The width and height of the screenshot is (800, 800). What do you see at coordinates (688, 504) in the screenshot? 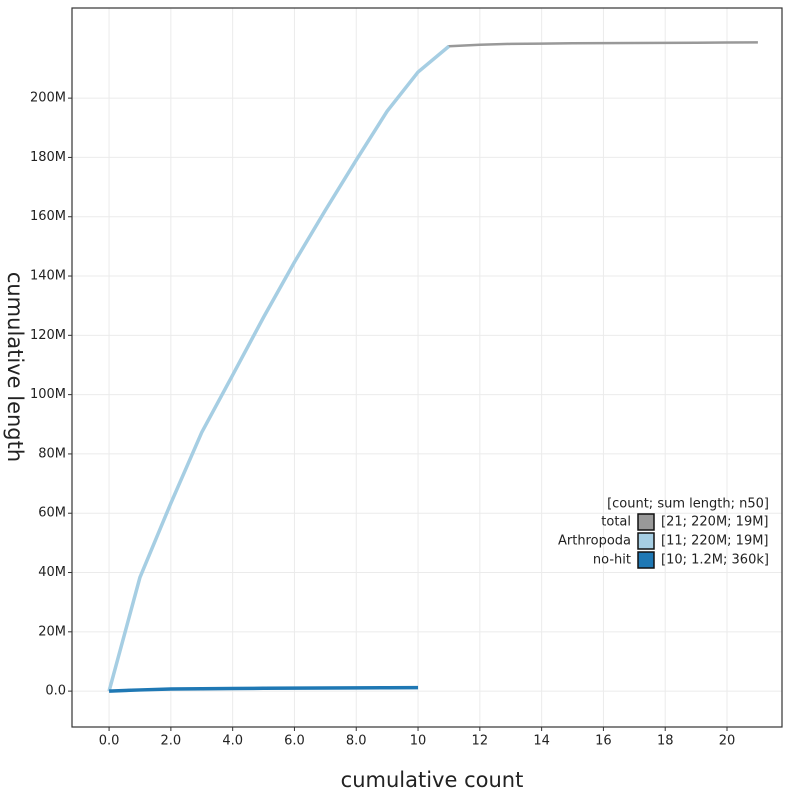
I see `legend-title: [count; sum length; n50]` at bounding box center [688, 504].